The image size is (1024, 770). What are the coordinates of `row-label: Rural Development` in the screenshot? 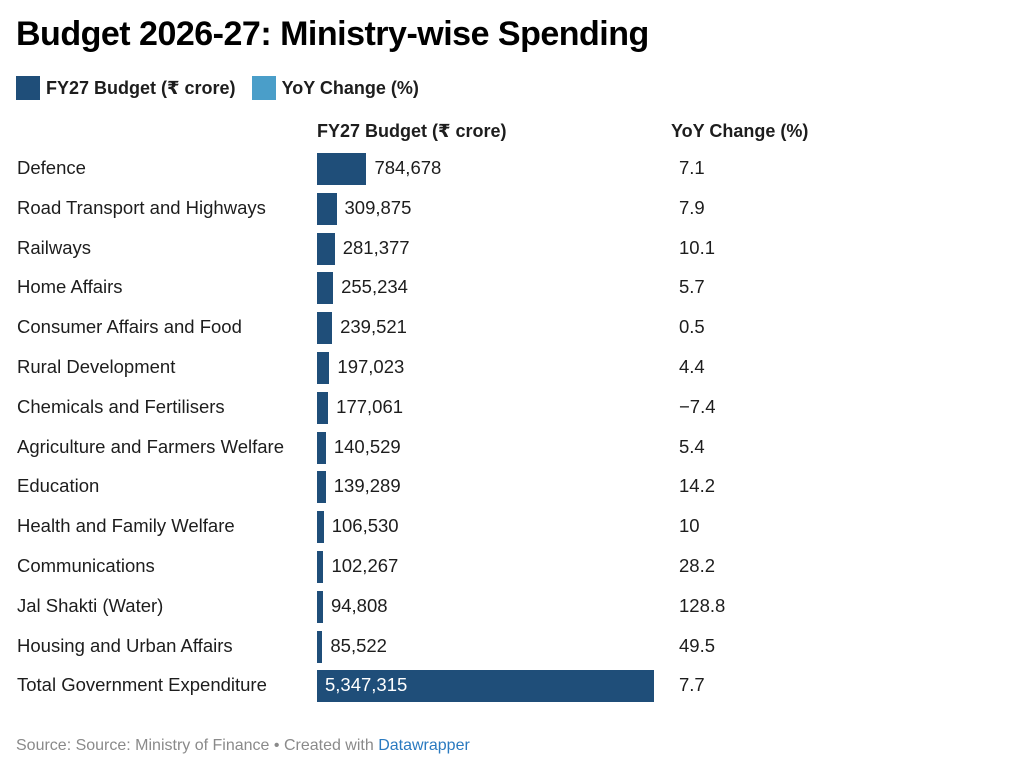 It's located at (96, 366).